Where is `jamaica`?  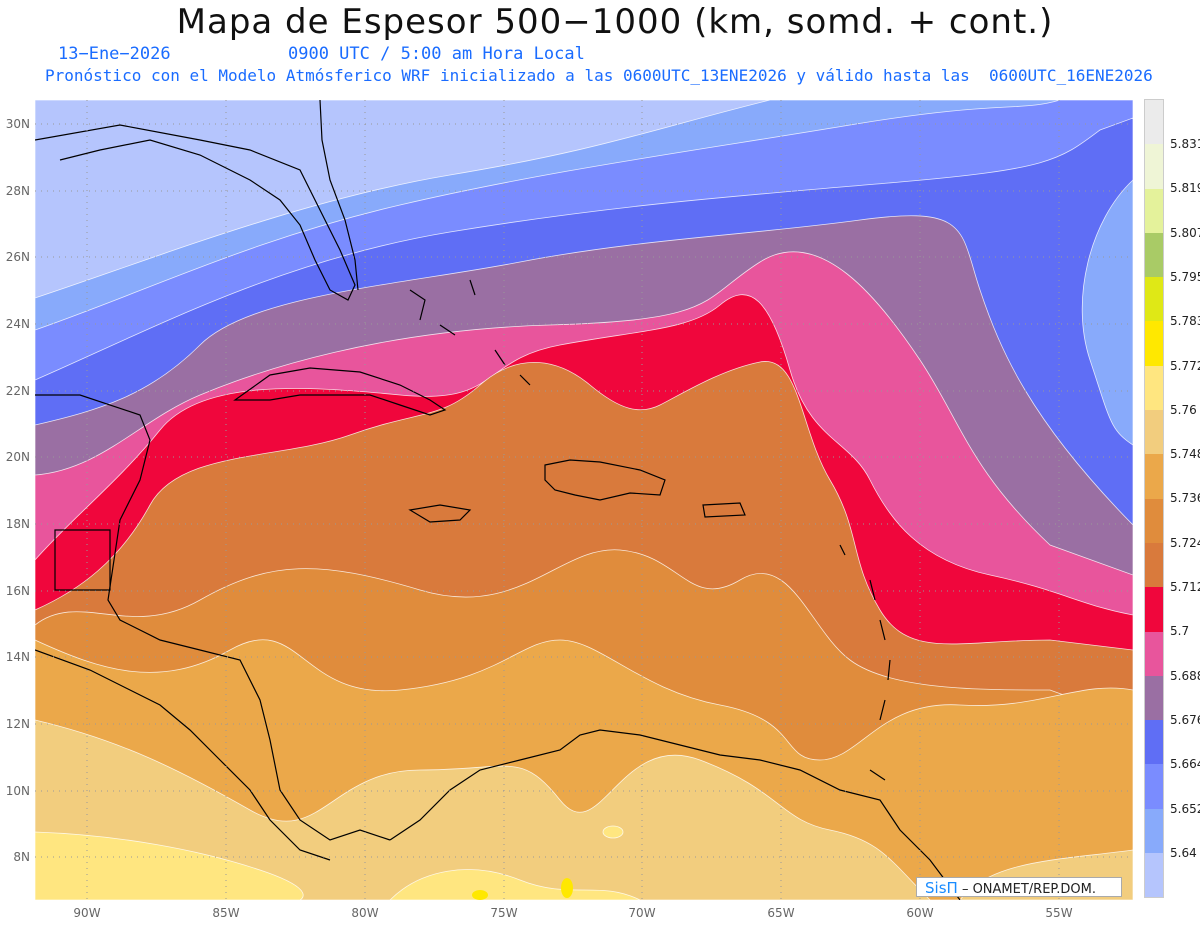 jamaica is located at coordinates (440, 513).